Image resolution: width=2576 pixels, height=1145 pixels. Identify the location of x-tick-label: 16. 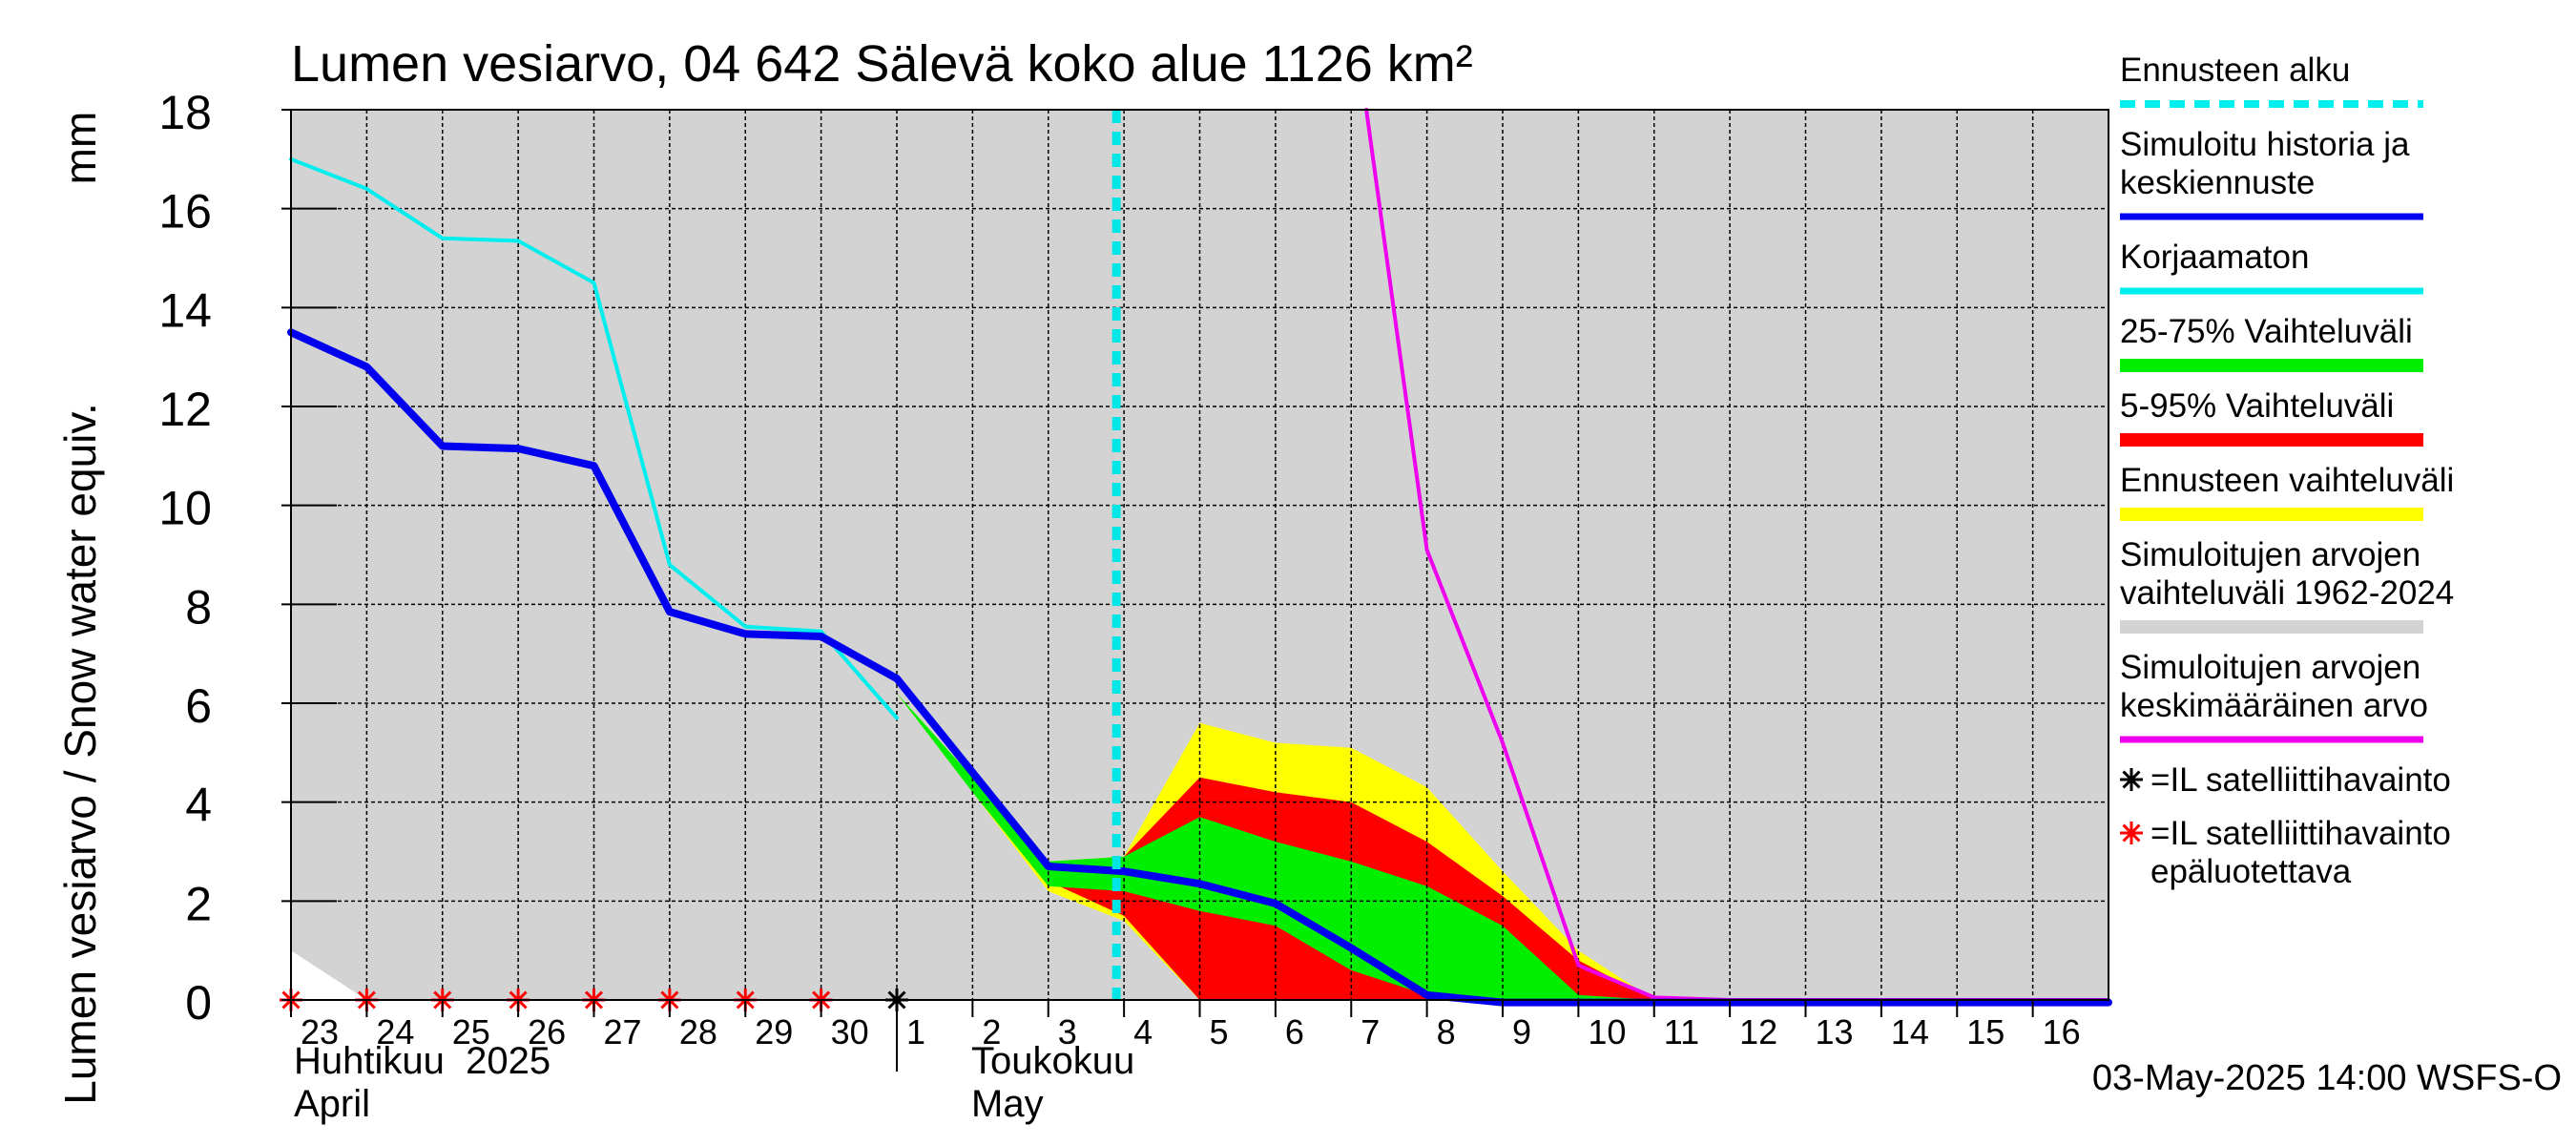
(2062, 1031).